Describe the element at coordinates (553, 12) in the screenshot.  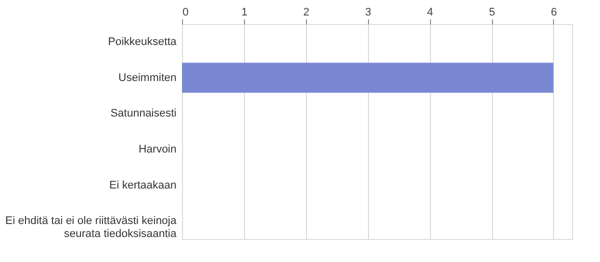
I see `x-tick-label: 6` at that location.